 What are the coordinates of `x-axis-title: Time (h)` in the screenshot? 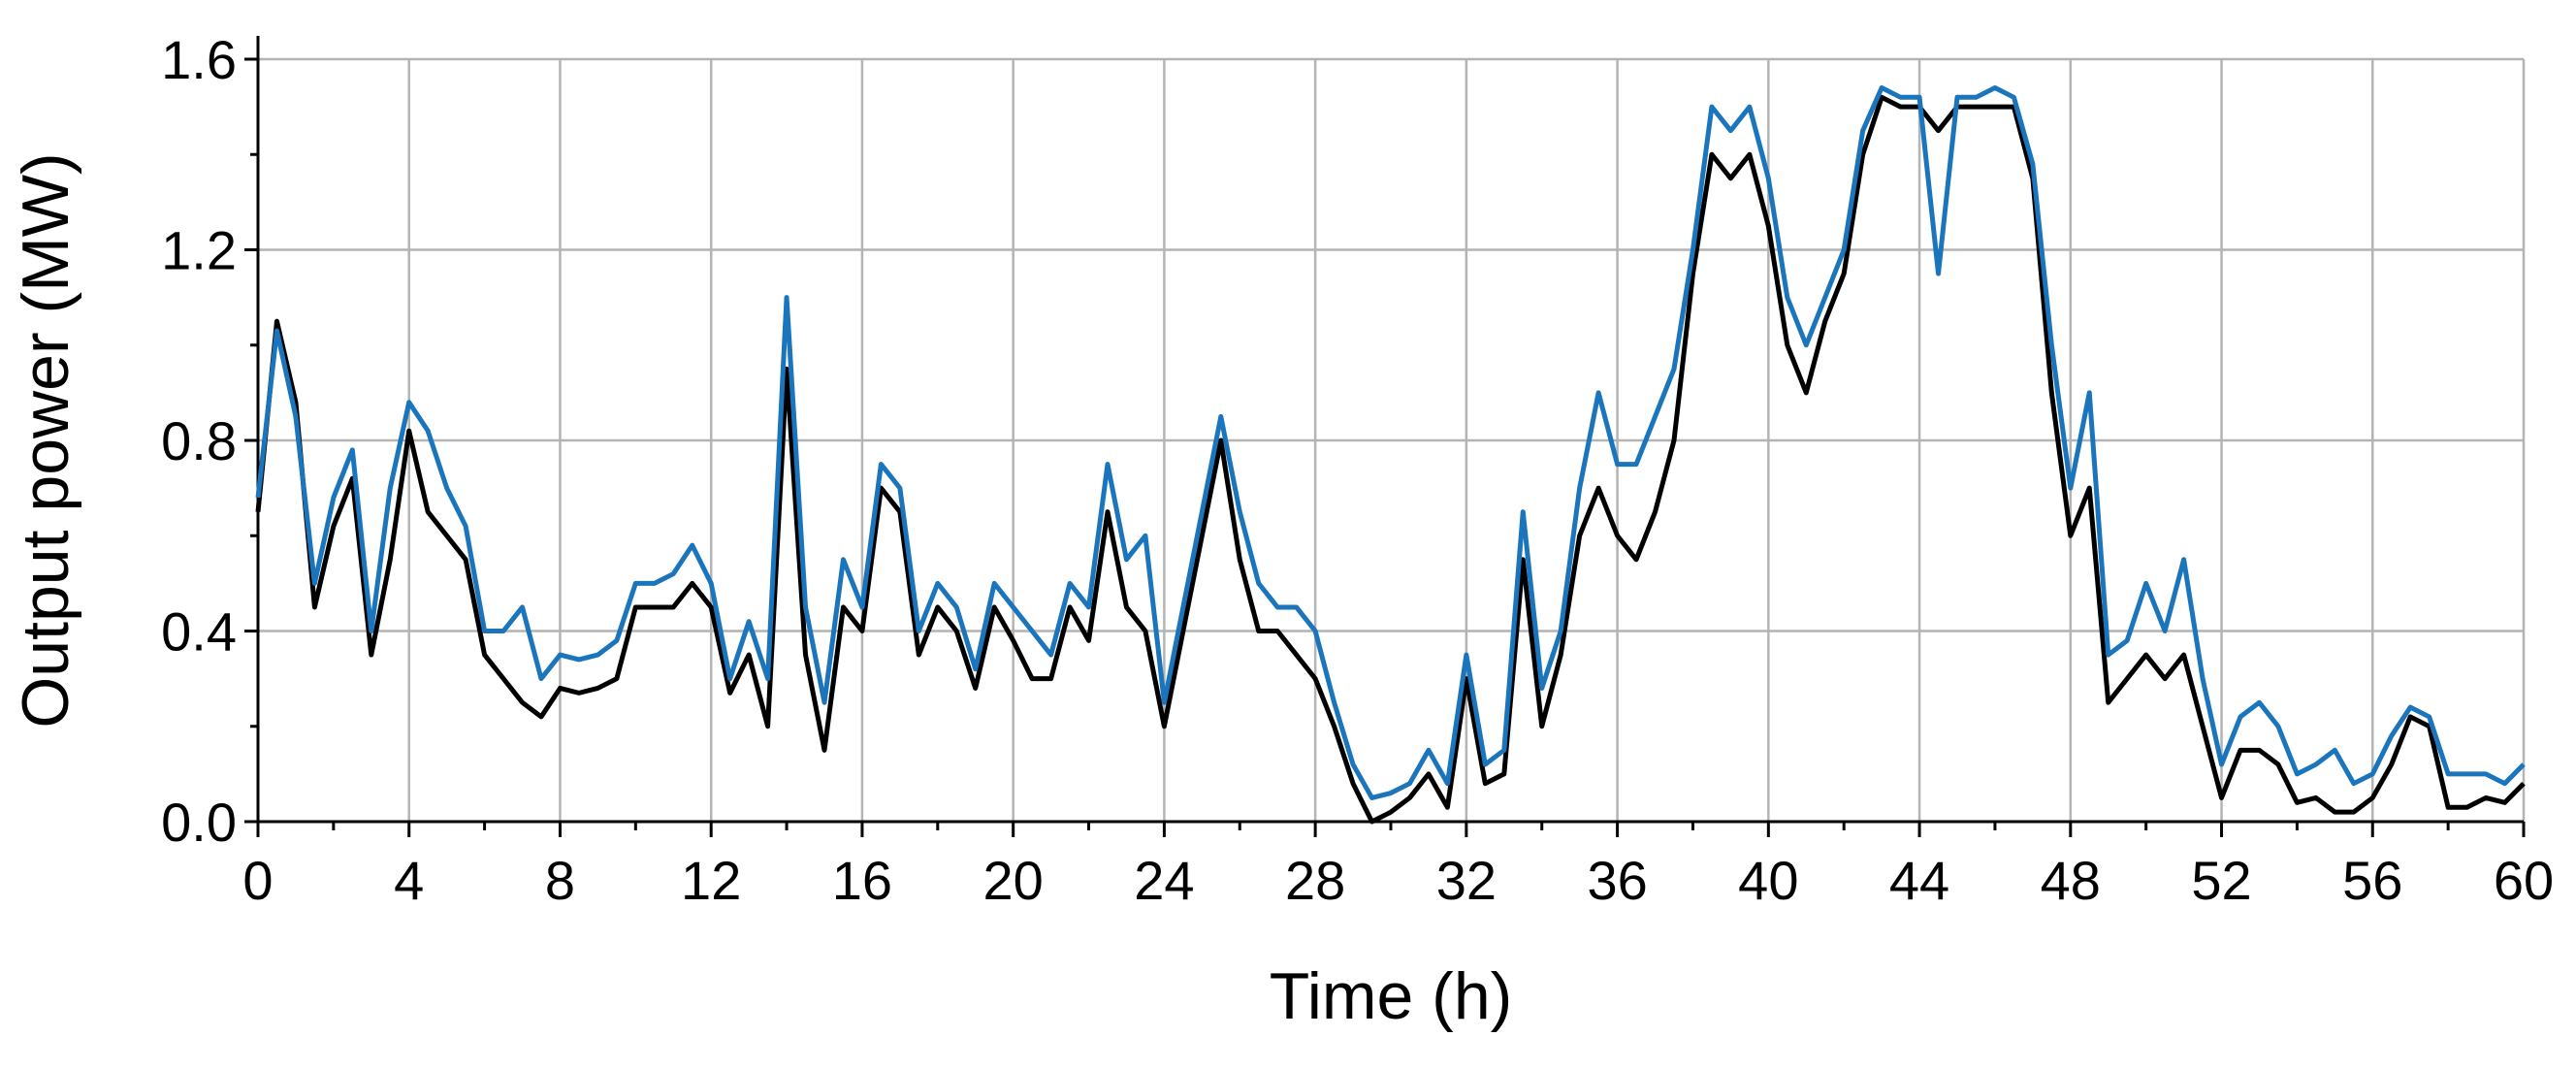 It's located at (1391, 996).